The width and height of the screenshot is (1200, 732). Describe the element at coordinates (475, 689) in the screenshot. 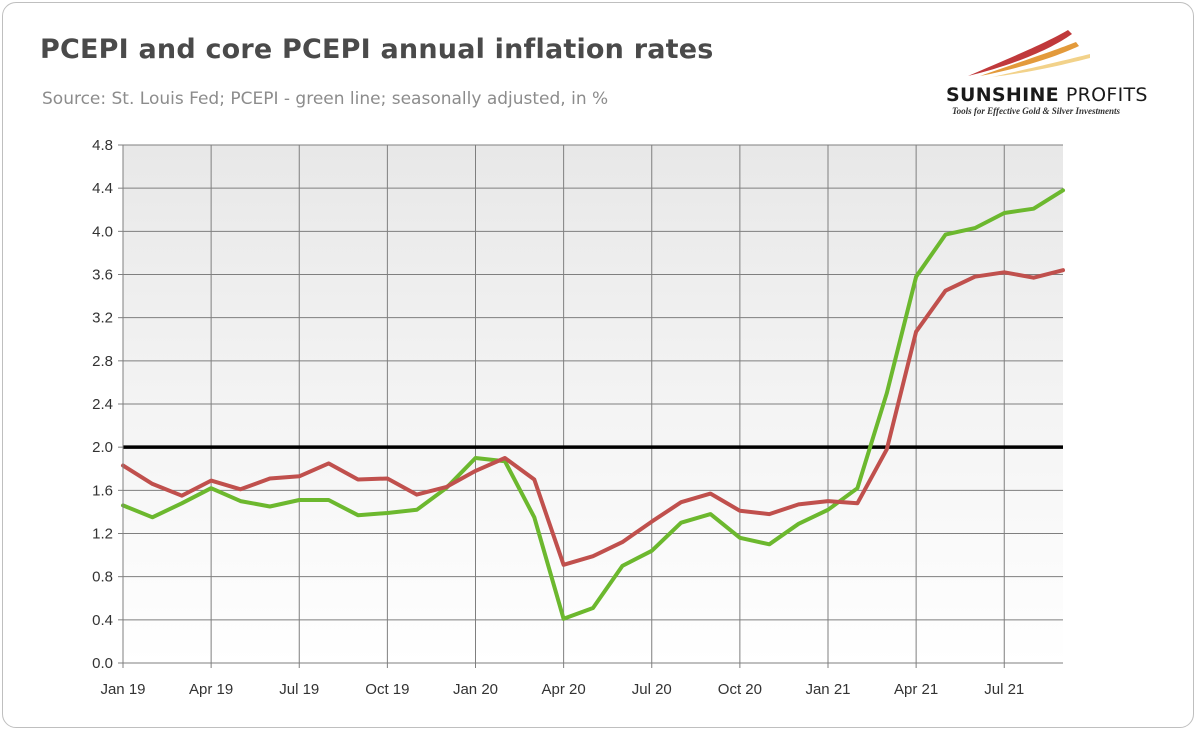

I see `x-tick-label: Jan 20` at that location.